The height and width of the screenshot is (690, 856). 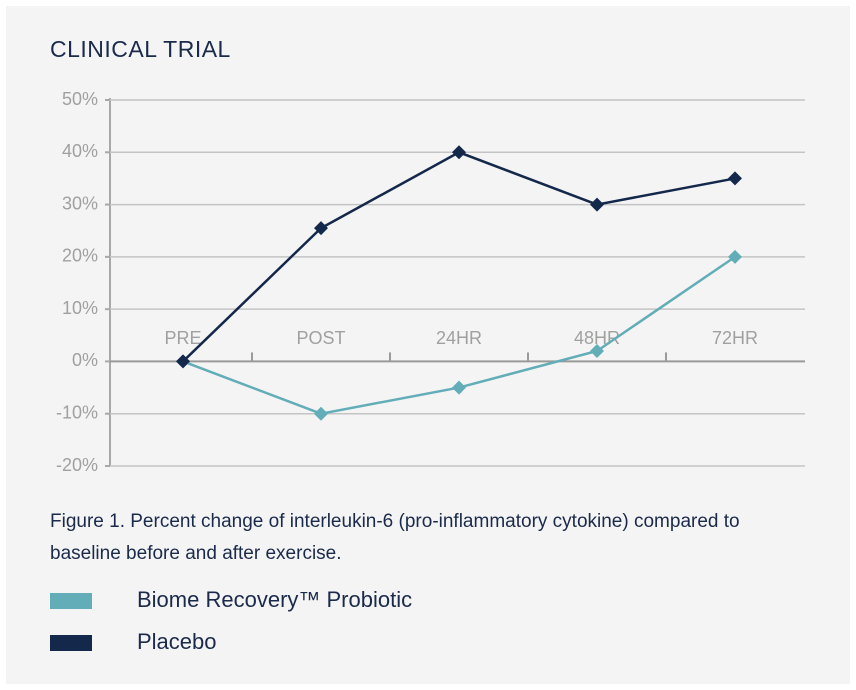 I want to click on y-tick-label: 0%, so click(x=85, y=360).